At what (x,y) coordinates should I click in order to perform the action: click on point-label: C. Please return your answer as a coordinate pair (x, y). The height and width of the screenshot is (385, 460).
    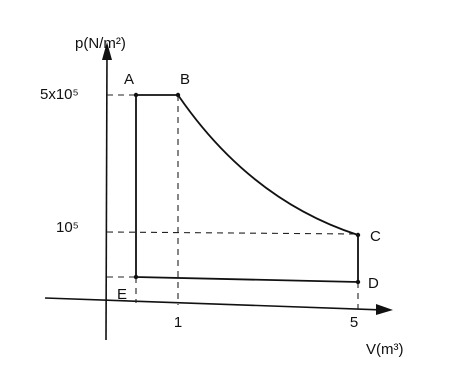
    Looking at the image, I should click on (375, 236).